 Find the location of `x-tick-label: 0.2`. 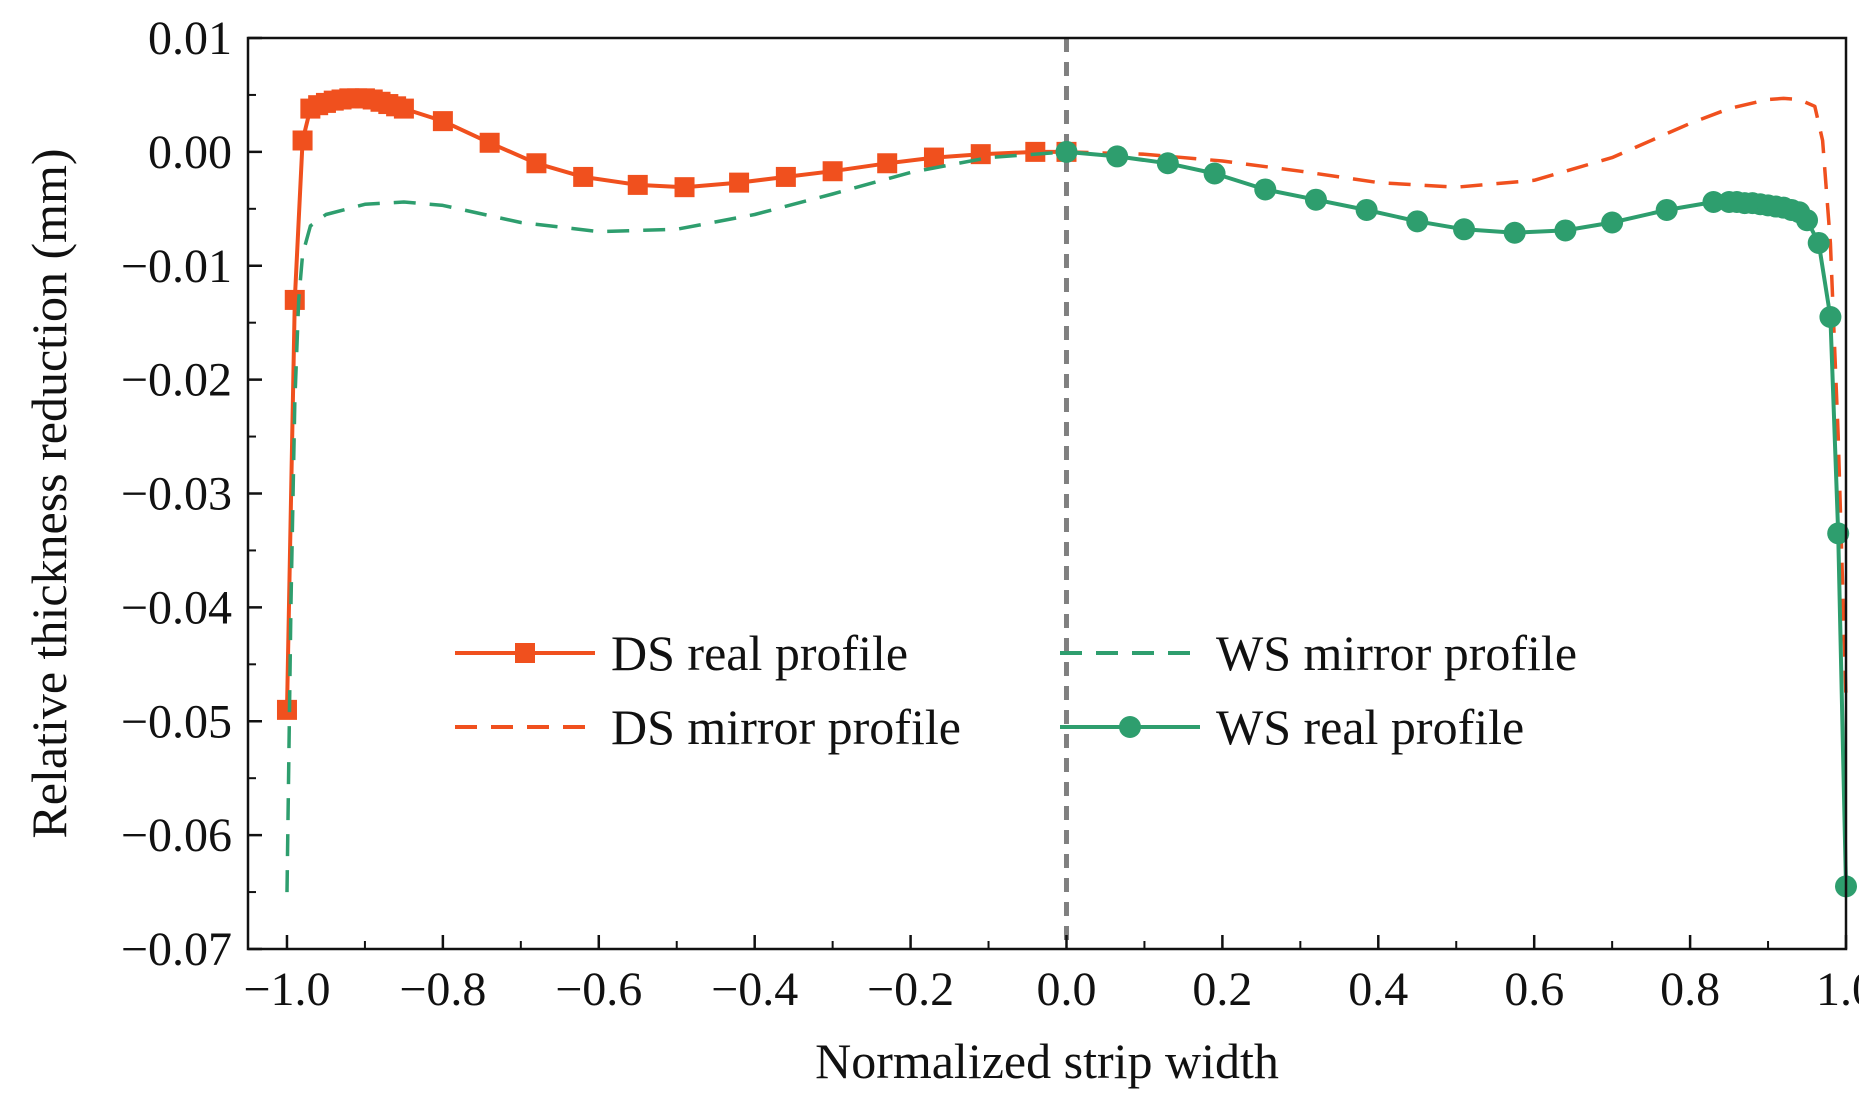

x-tick-label: 0.2 is located at coordinates (1222, 989).